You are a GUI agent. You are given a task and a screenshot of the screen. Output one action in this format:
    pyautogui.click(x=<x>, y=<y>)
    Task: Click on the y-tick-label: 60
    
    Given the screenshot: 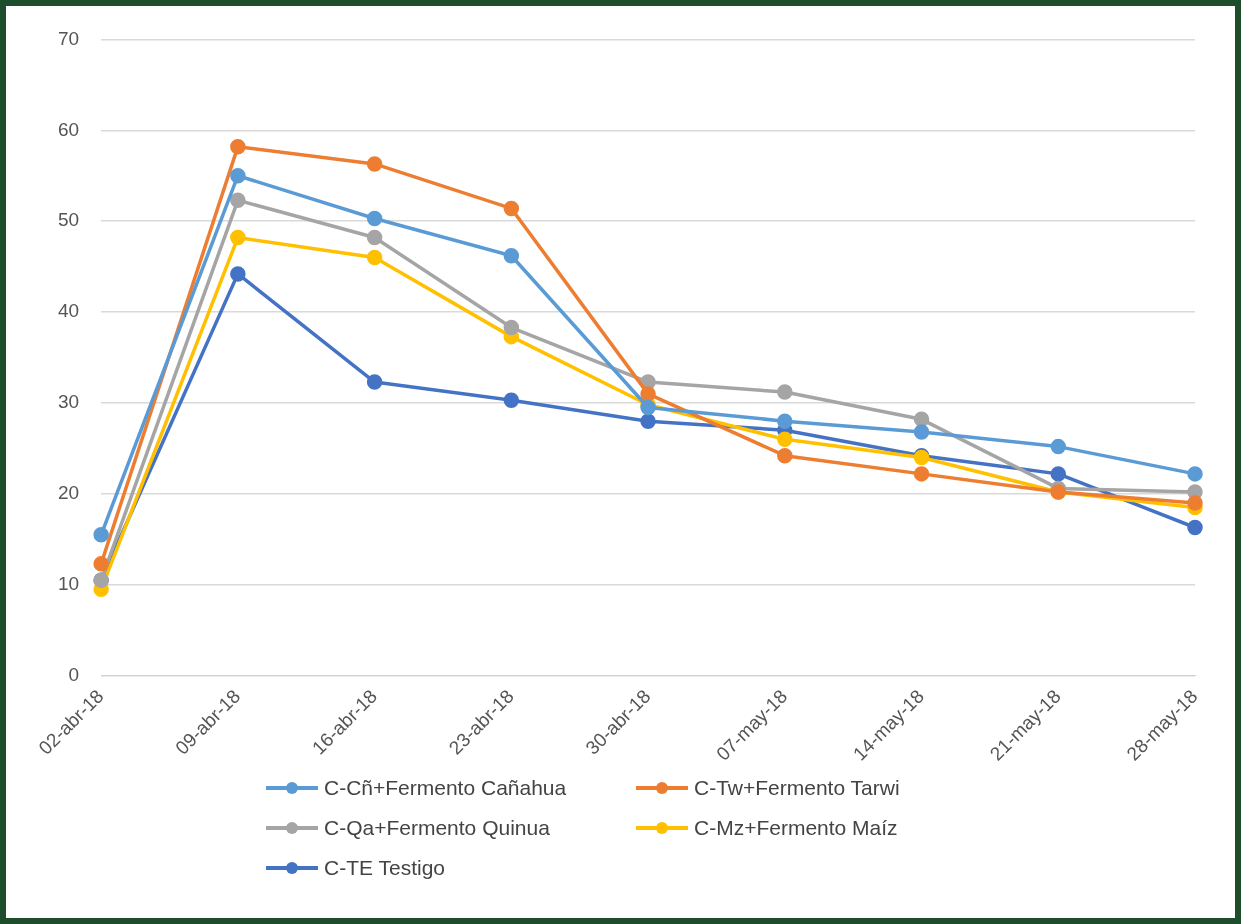 What is the action you would take?
    pyautogui.click(x=68, y=129)
    